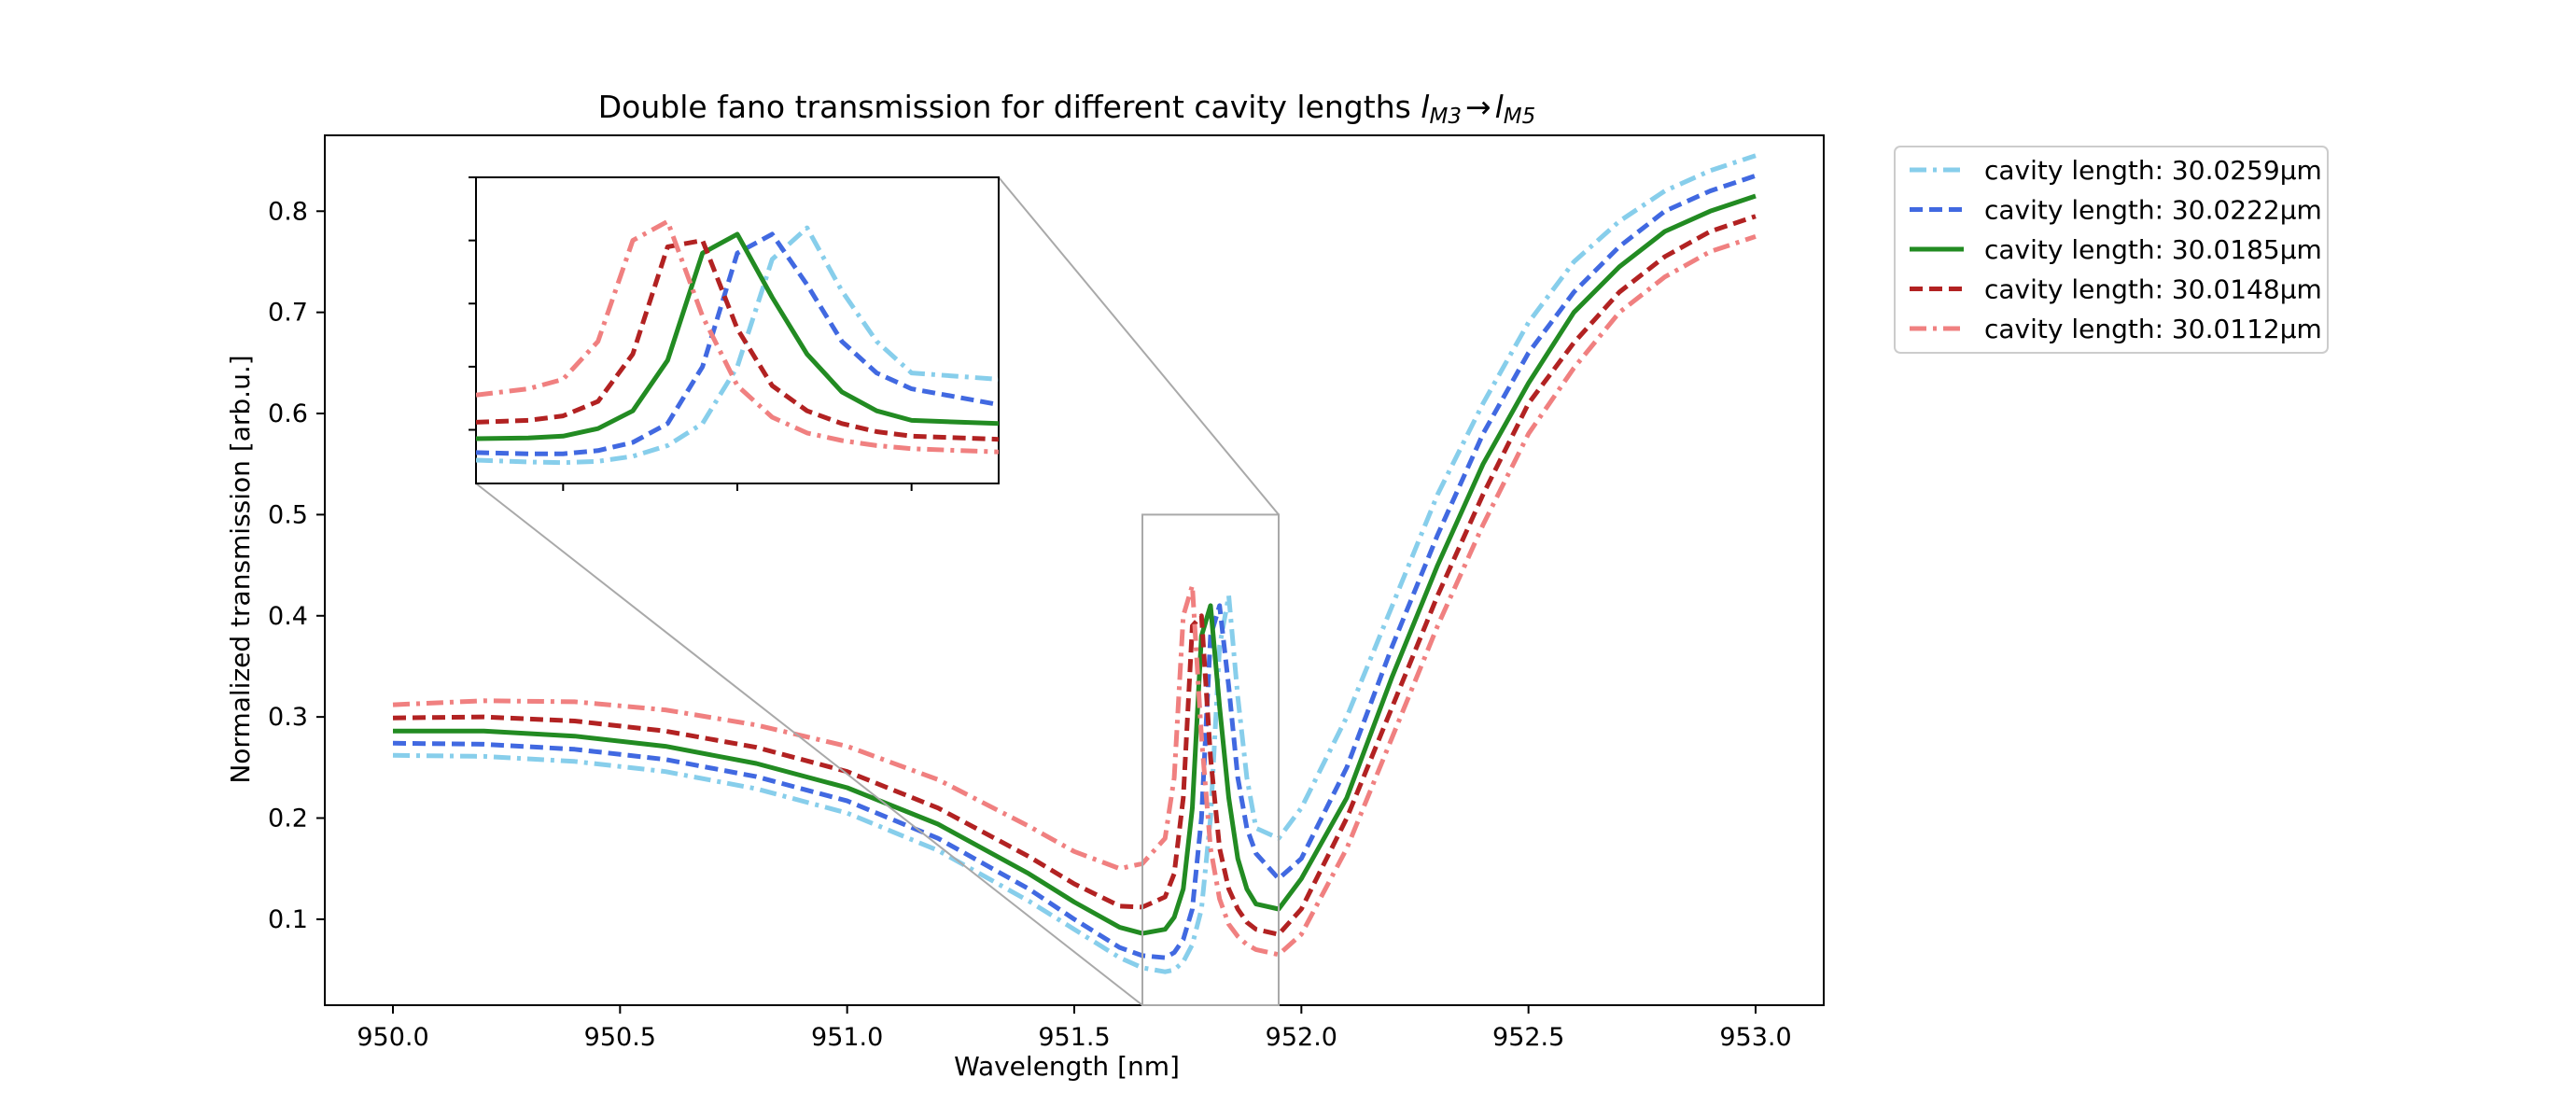 This screenshot has height=1120, width=2576. Describe the element at coordinates (1478, 107) in the screenshot. I see `title-arrow: →` at that location.